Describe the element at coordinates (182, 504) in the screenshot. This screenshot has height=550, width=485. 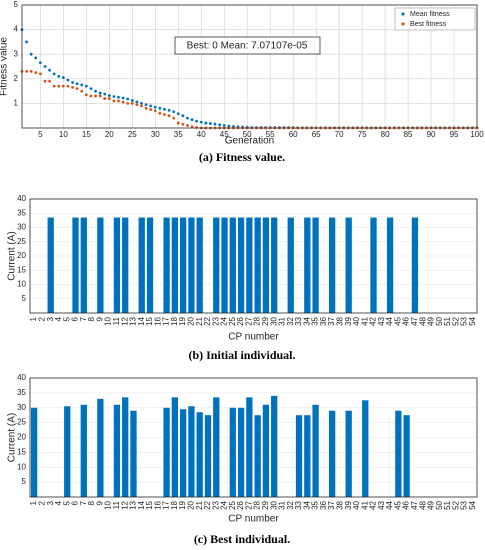
I see `x-tick-label: 19` at that location.